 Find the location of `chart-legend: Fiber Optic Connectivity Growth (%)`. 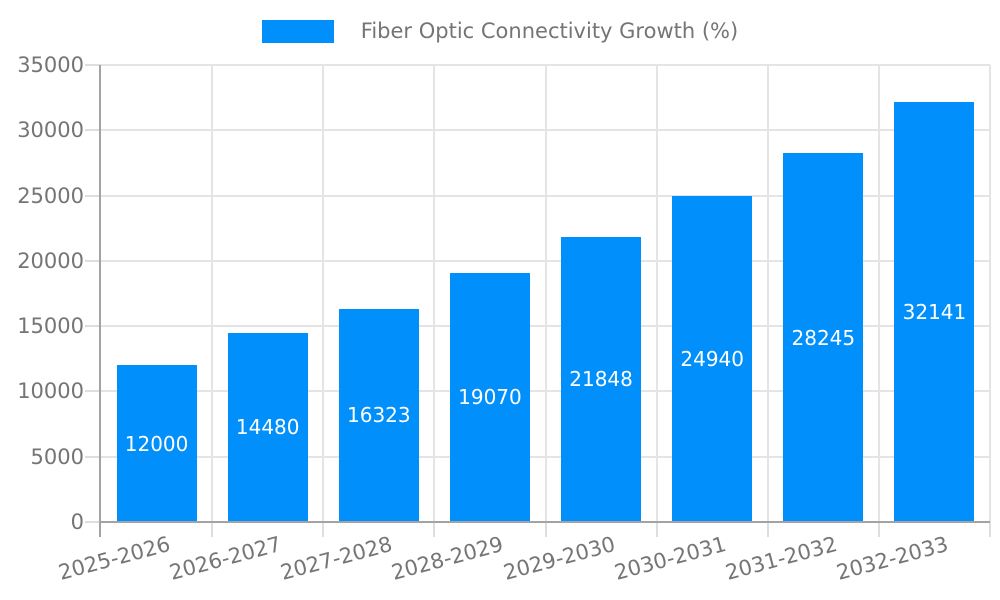

chart-legend: Fiber Optic Connectivity Growth (%) is located at coordinates (500, 31).